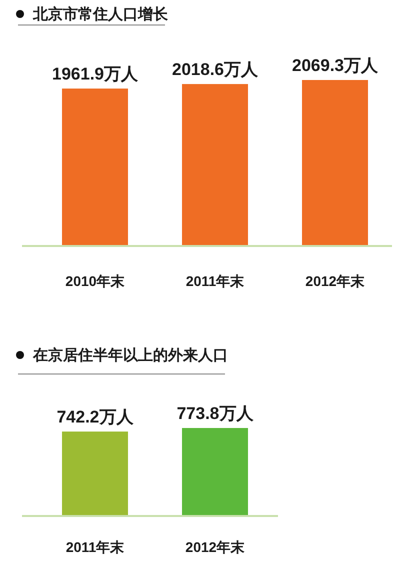  I want to click on chart-title: 在京居住半年以上的外来人口, so click(130, 355).